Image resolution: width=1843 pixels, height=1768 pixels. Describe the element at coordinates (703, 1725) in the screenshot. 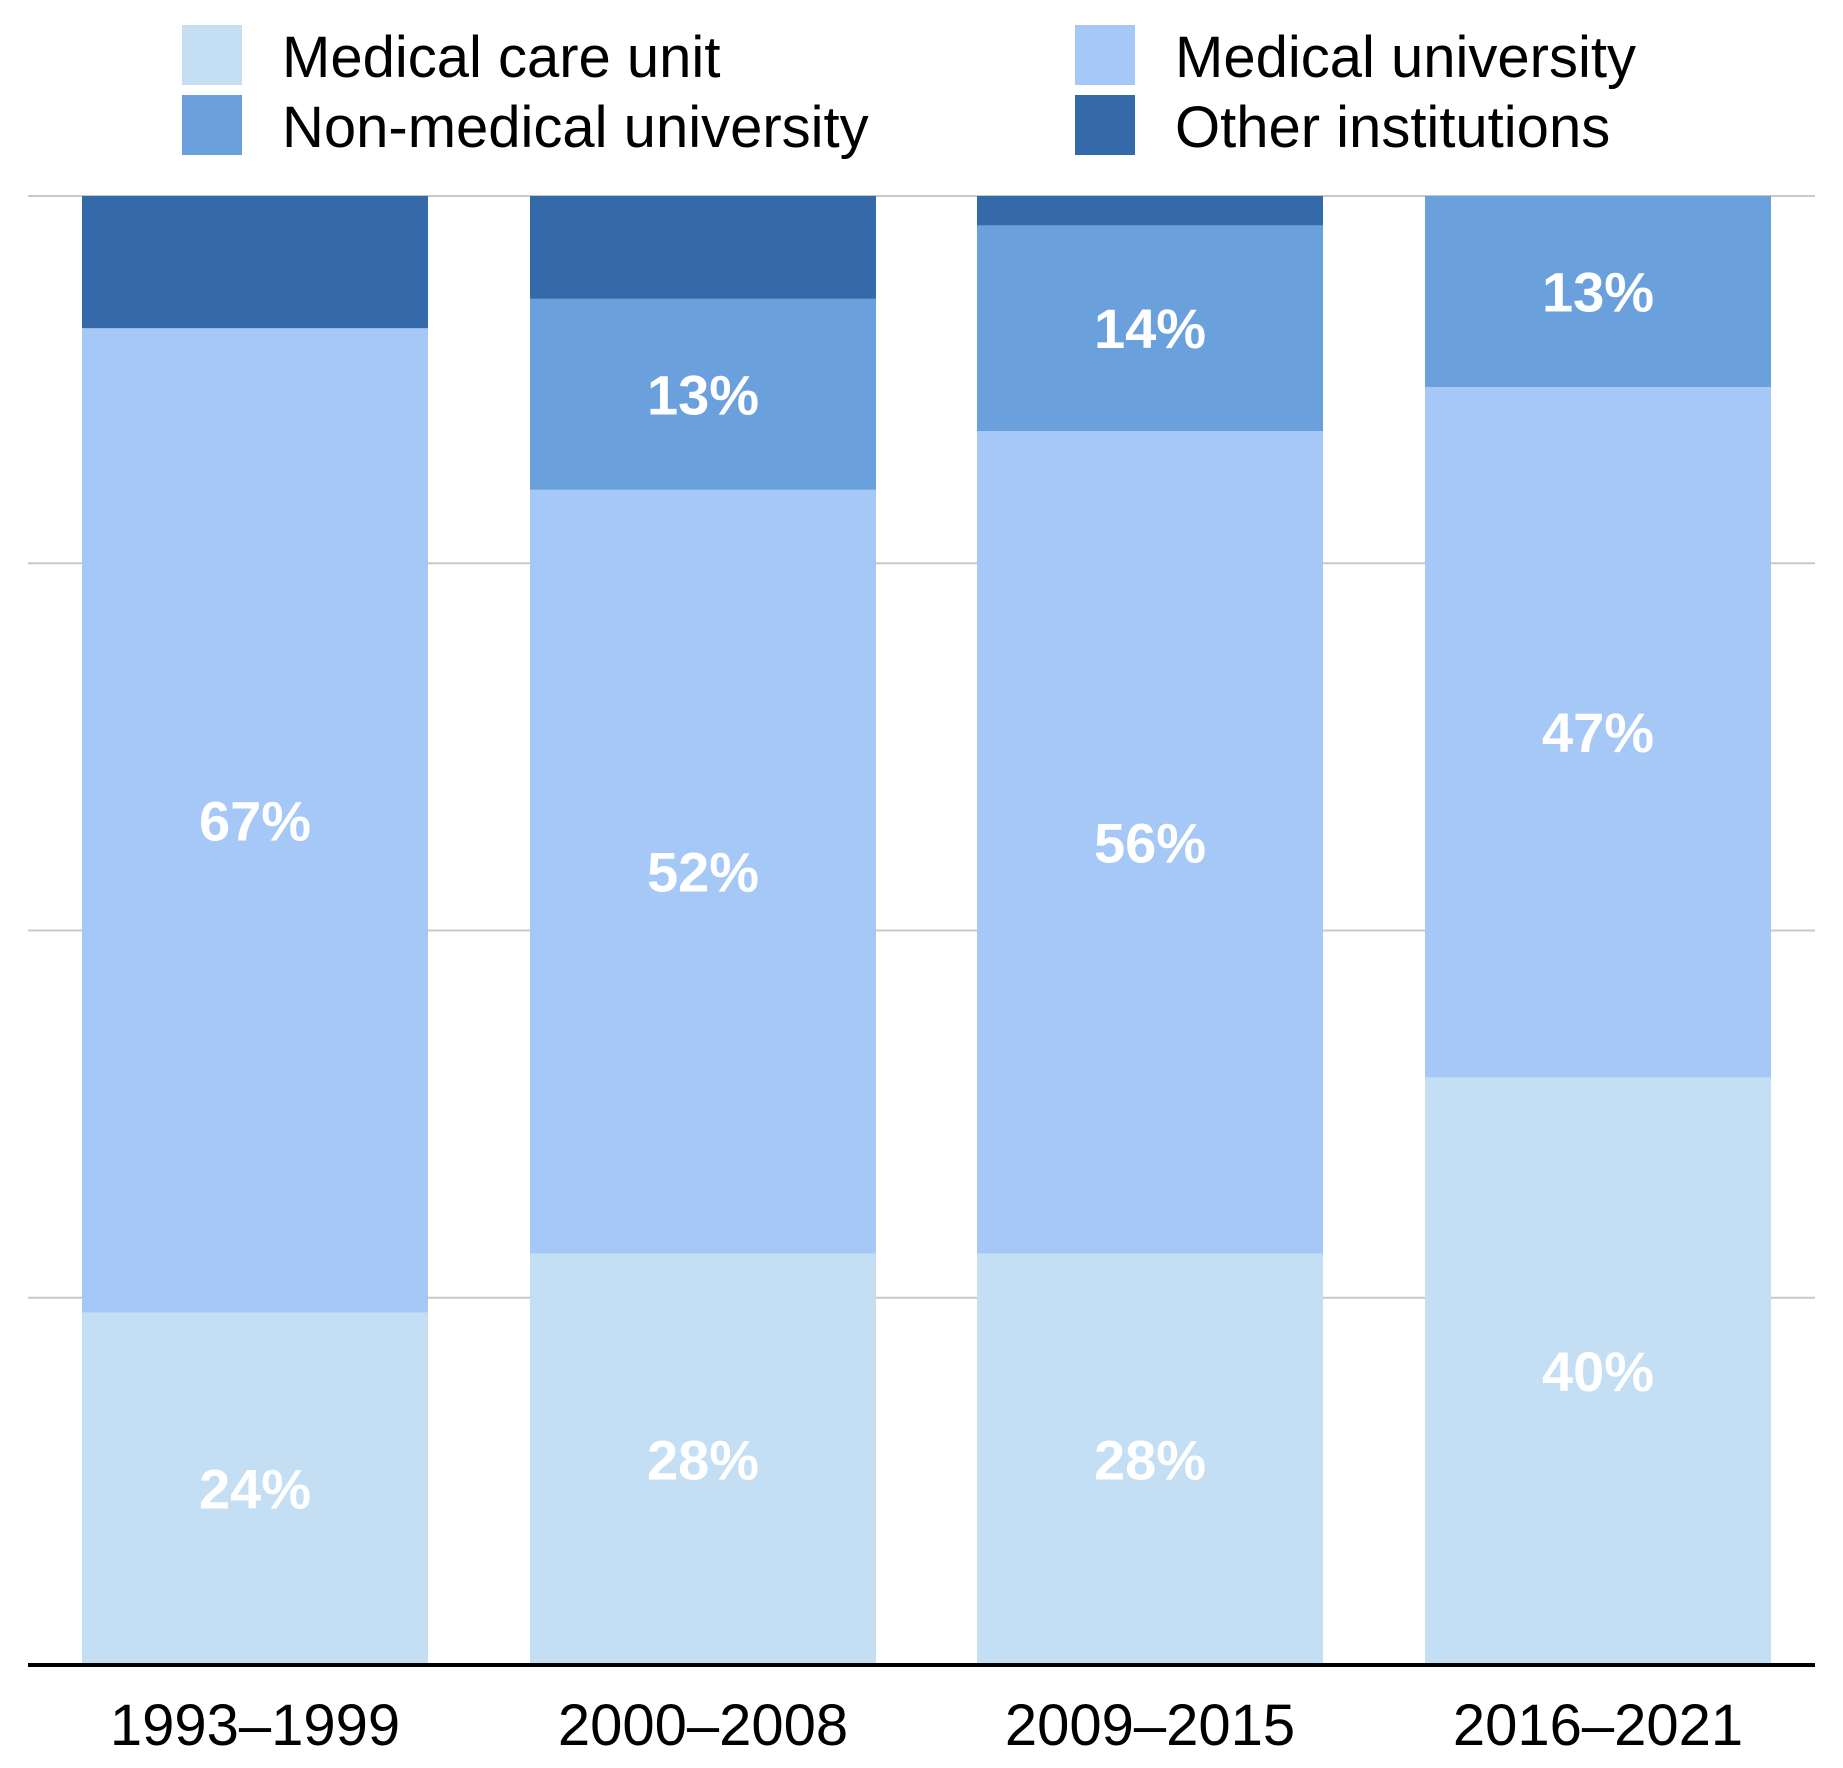

I see `x-tick-label: 2000–2008` at that location.